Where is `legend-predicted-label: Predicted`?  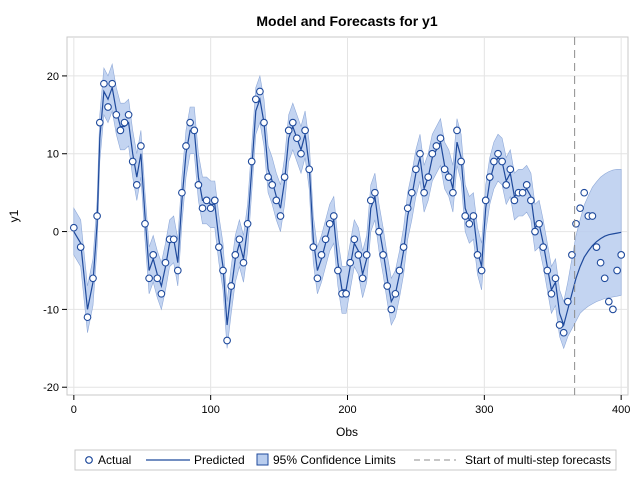
legend-predicted-label: Predicted is located at coordinates (219, 460).